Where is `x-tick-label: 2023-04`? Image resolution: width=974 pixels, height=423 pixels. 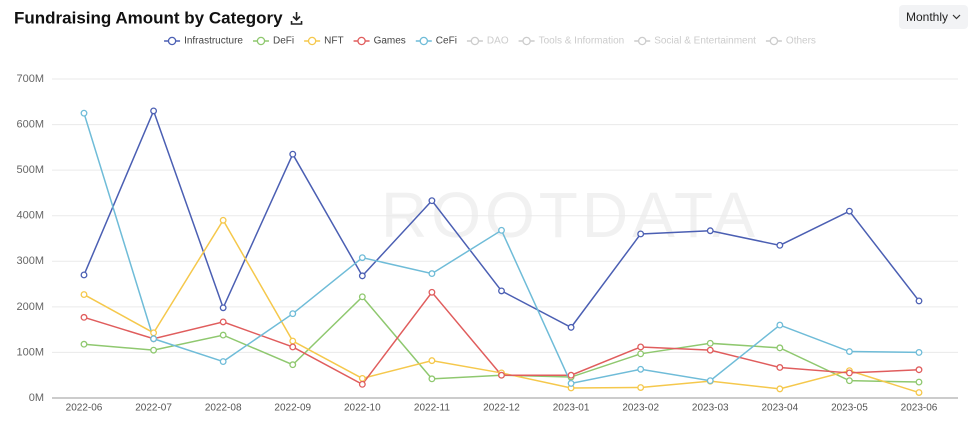
x-tick-label: 2023-04 is located at coordinates (779, 408).